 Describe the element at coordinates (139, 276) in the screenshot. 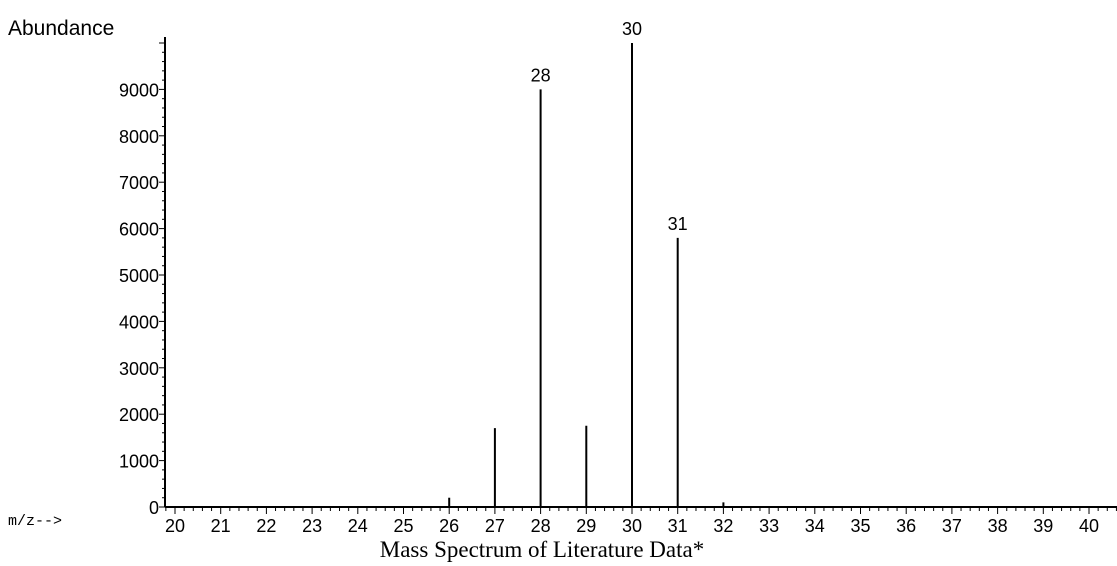

I see `y-tick-label: 5000` at that location.